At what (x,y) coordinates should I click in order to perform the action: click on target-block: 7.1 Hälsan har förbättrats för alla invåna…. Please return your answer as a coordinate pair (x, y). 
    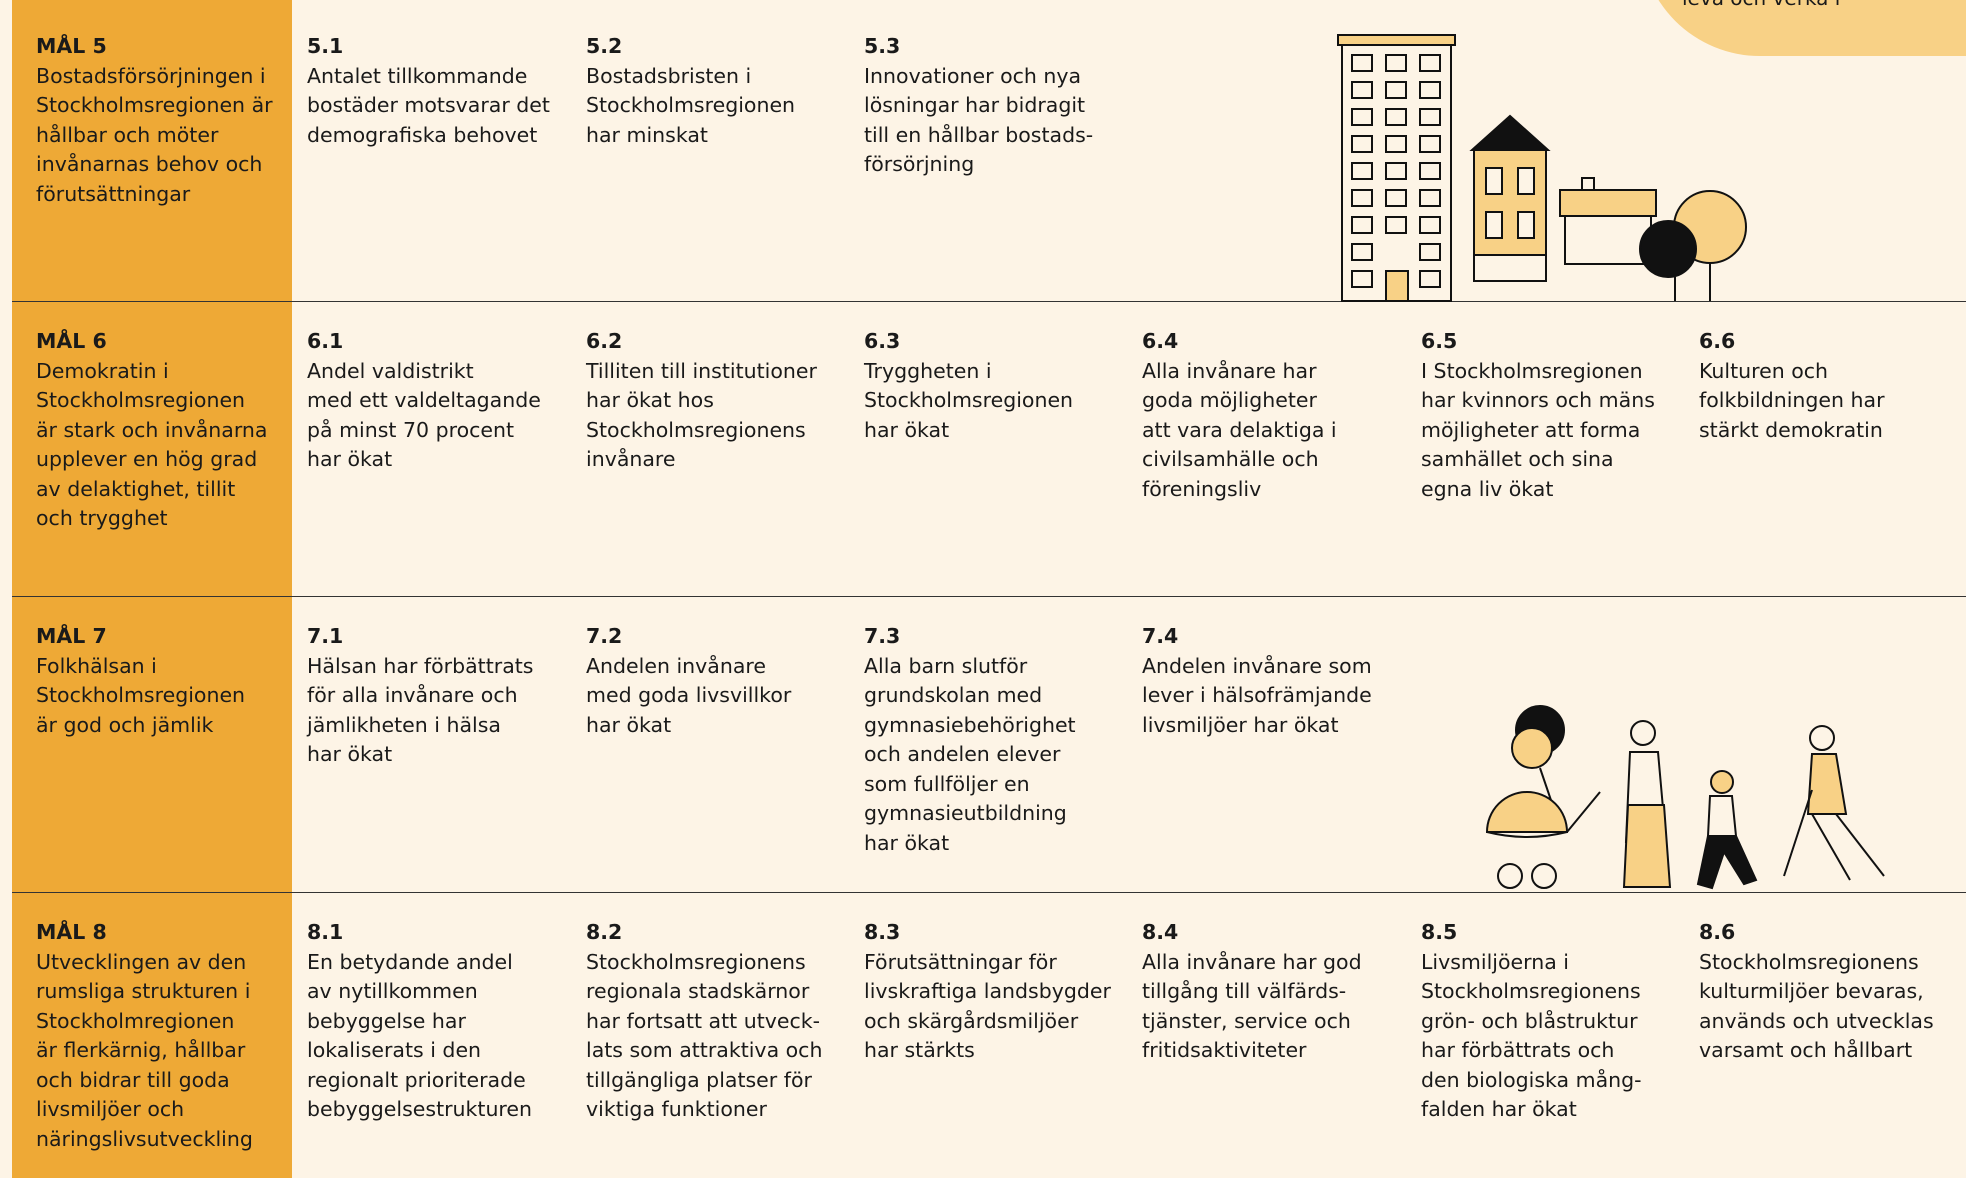
    Looking at the image, I should click on (420, 696).